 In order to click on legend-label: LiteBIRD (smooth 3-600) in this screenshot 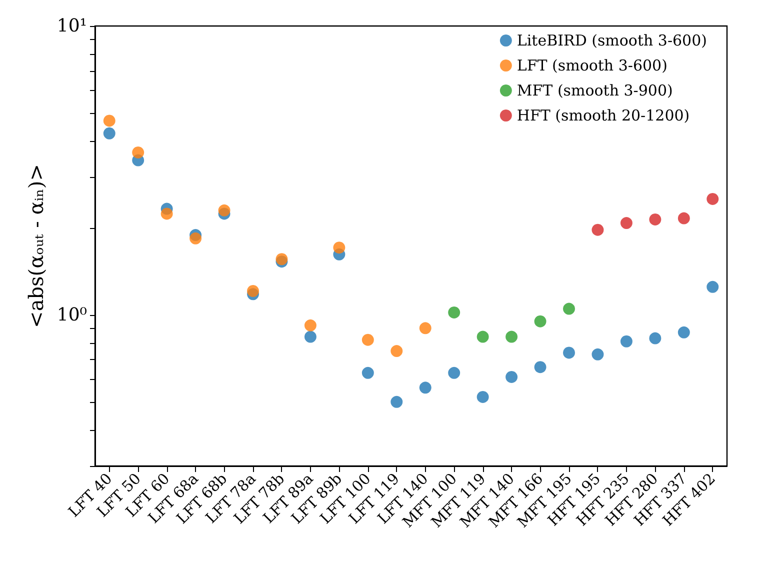, I will do `click(612, 41)`.